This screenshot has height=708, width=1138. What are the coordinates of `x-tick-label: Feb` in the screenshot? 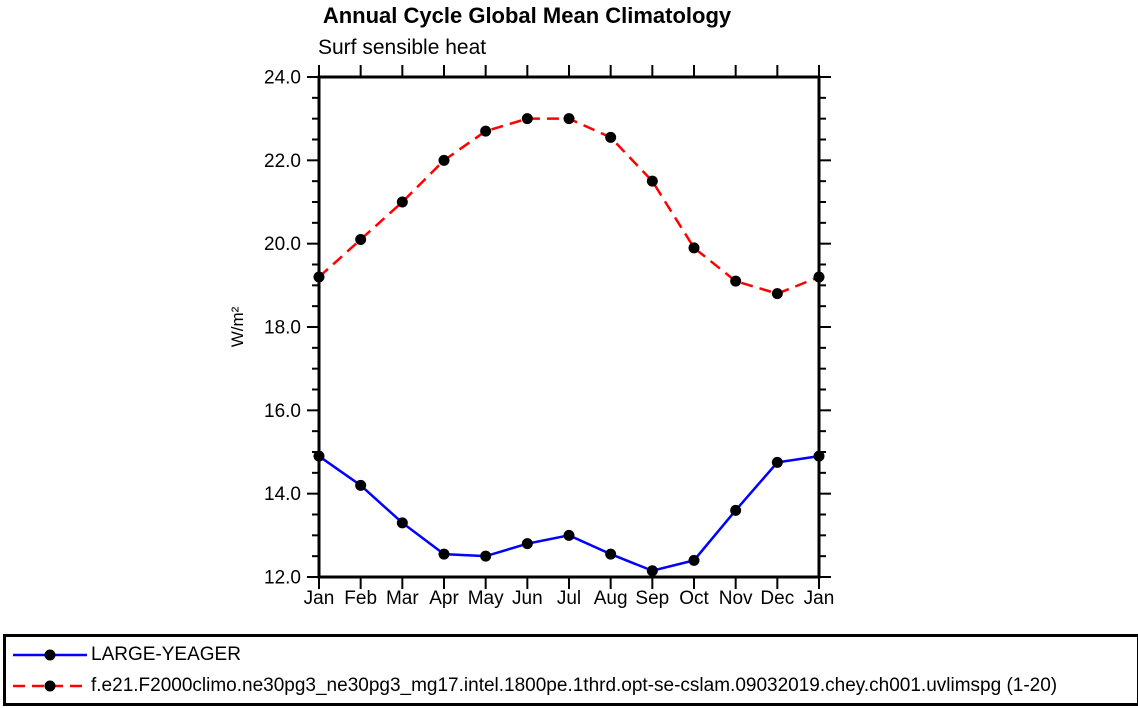 It's located at (360, 598).